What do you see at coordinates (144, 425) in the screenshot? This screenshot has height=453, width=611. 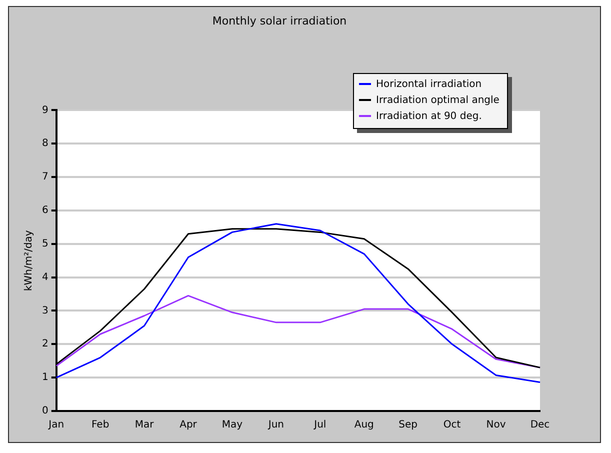 I see `x-tick-label: Mar` at bounding box center [144, 425].